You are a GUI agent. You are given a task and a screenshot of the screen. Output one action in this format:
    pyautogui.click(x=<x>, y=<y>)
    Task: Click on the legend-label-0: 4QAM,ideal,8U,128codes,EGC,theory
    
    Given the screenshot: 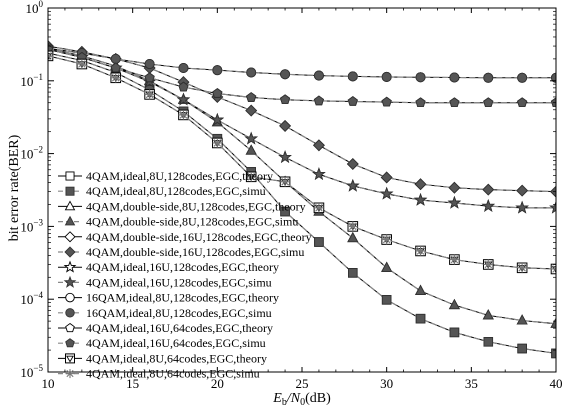 What is the action you would take?
    pyautogui.click(x=179, y=176)
    